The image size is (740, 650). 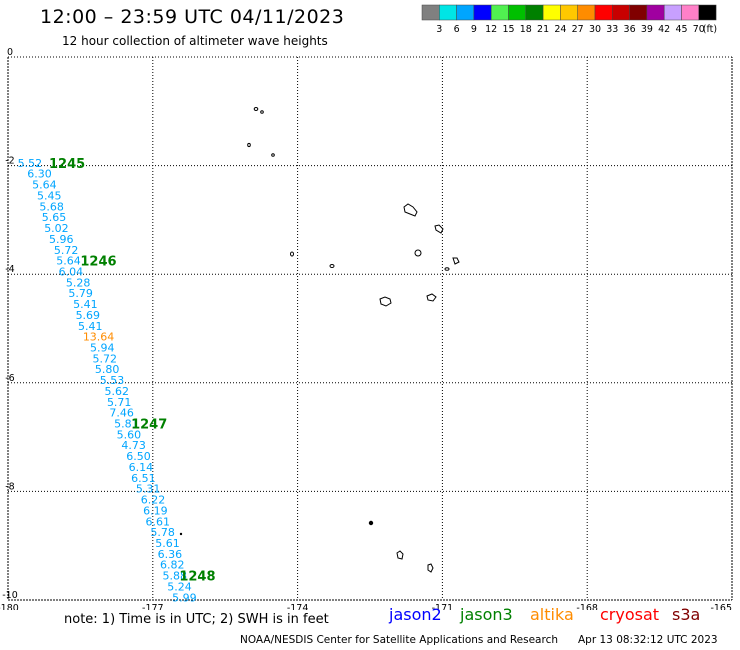 What do you see at coordinates (439, 29) in the screenshot?
I see `colorbar-label: 3` at bounding box center [439, 29].